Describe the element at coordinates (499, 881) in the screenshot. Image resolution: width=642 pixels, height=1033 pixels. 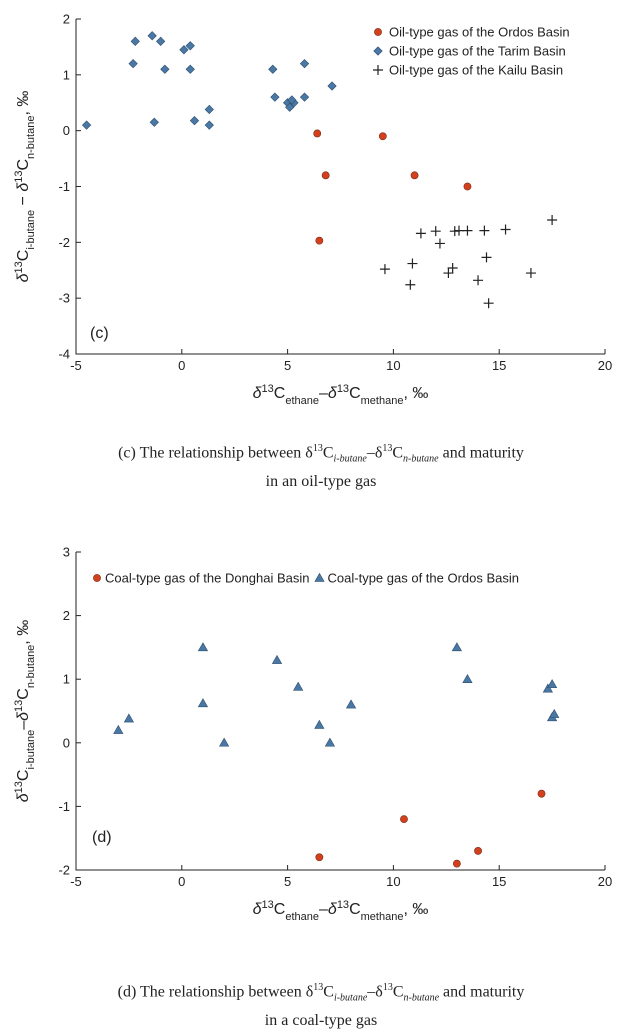
I see `chart-d-x-tick-label: 15` at that location.